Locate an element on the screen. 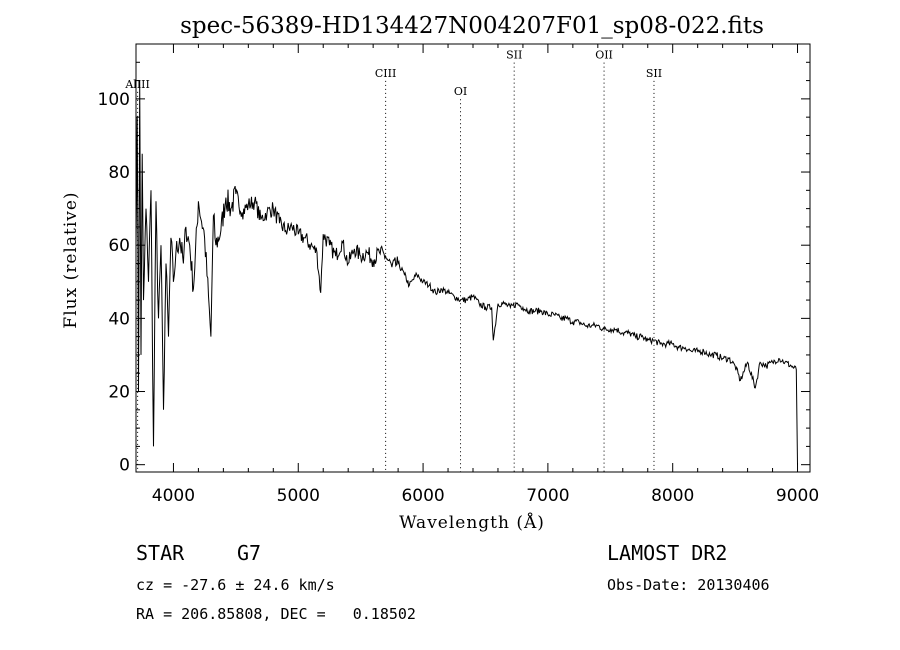 The image size is (900, 650). y-tick-label: 60 is located at coordinates (119, 246).